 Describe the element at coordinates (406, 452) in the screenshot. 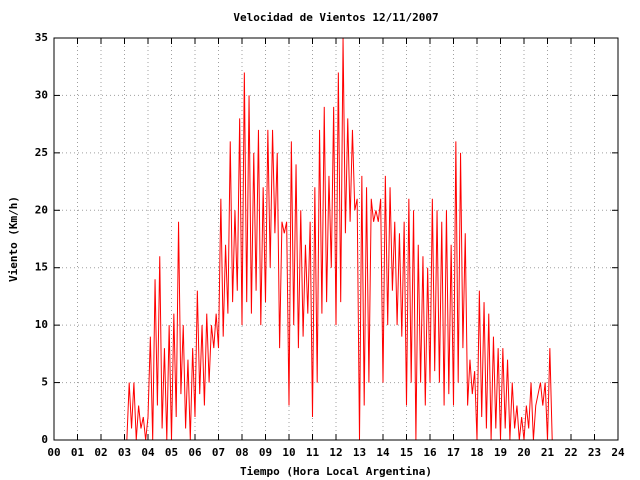

I see `x-tick-label: 15` at that location.